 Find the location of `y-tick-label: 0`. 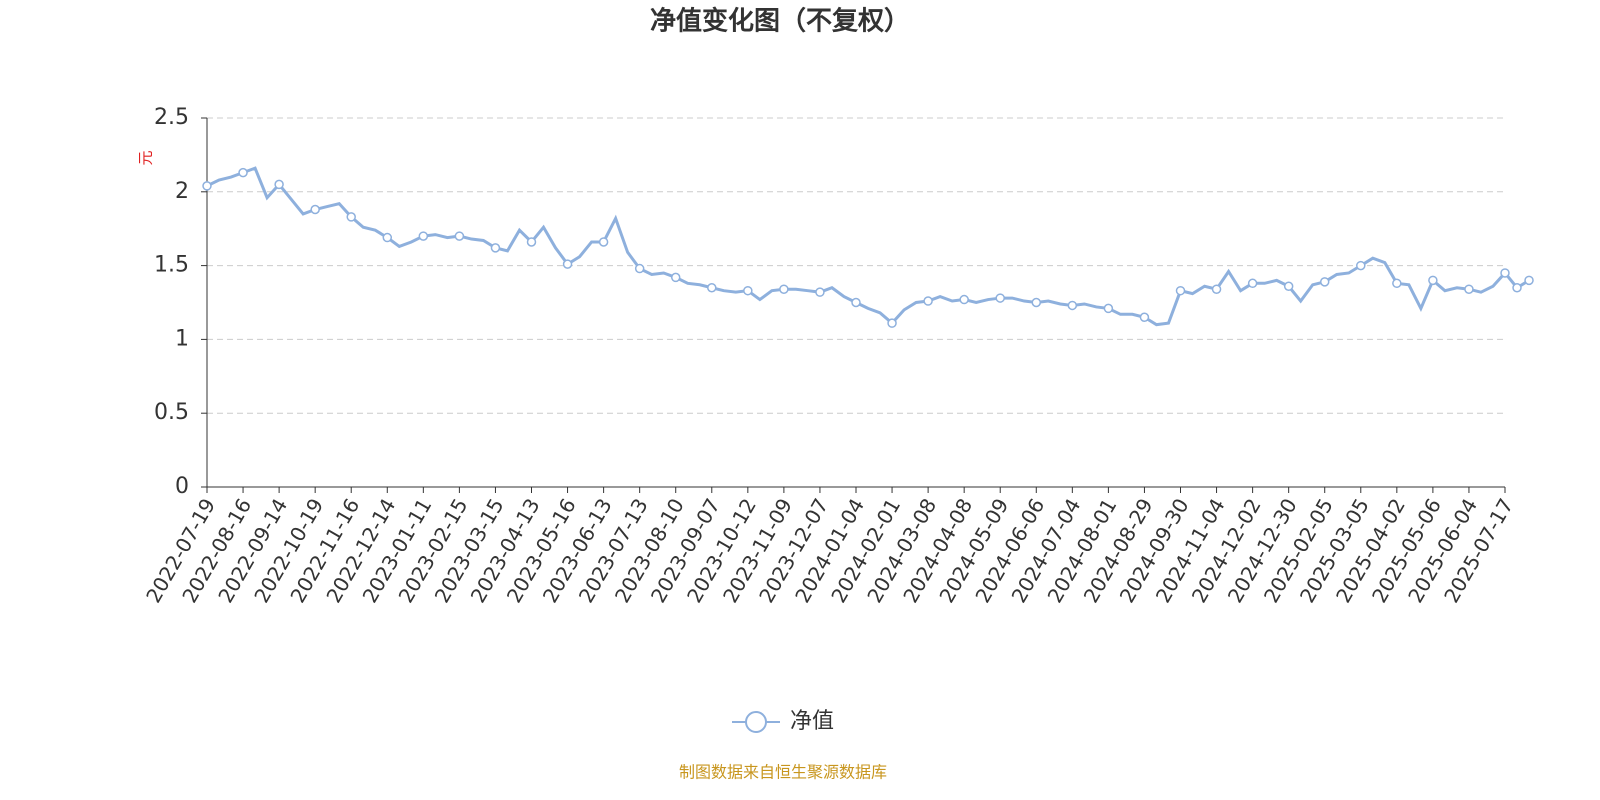

y-tick-label: 0 is located at coordinates (182, 486).